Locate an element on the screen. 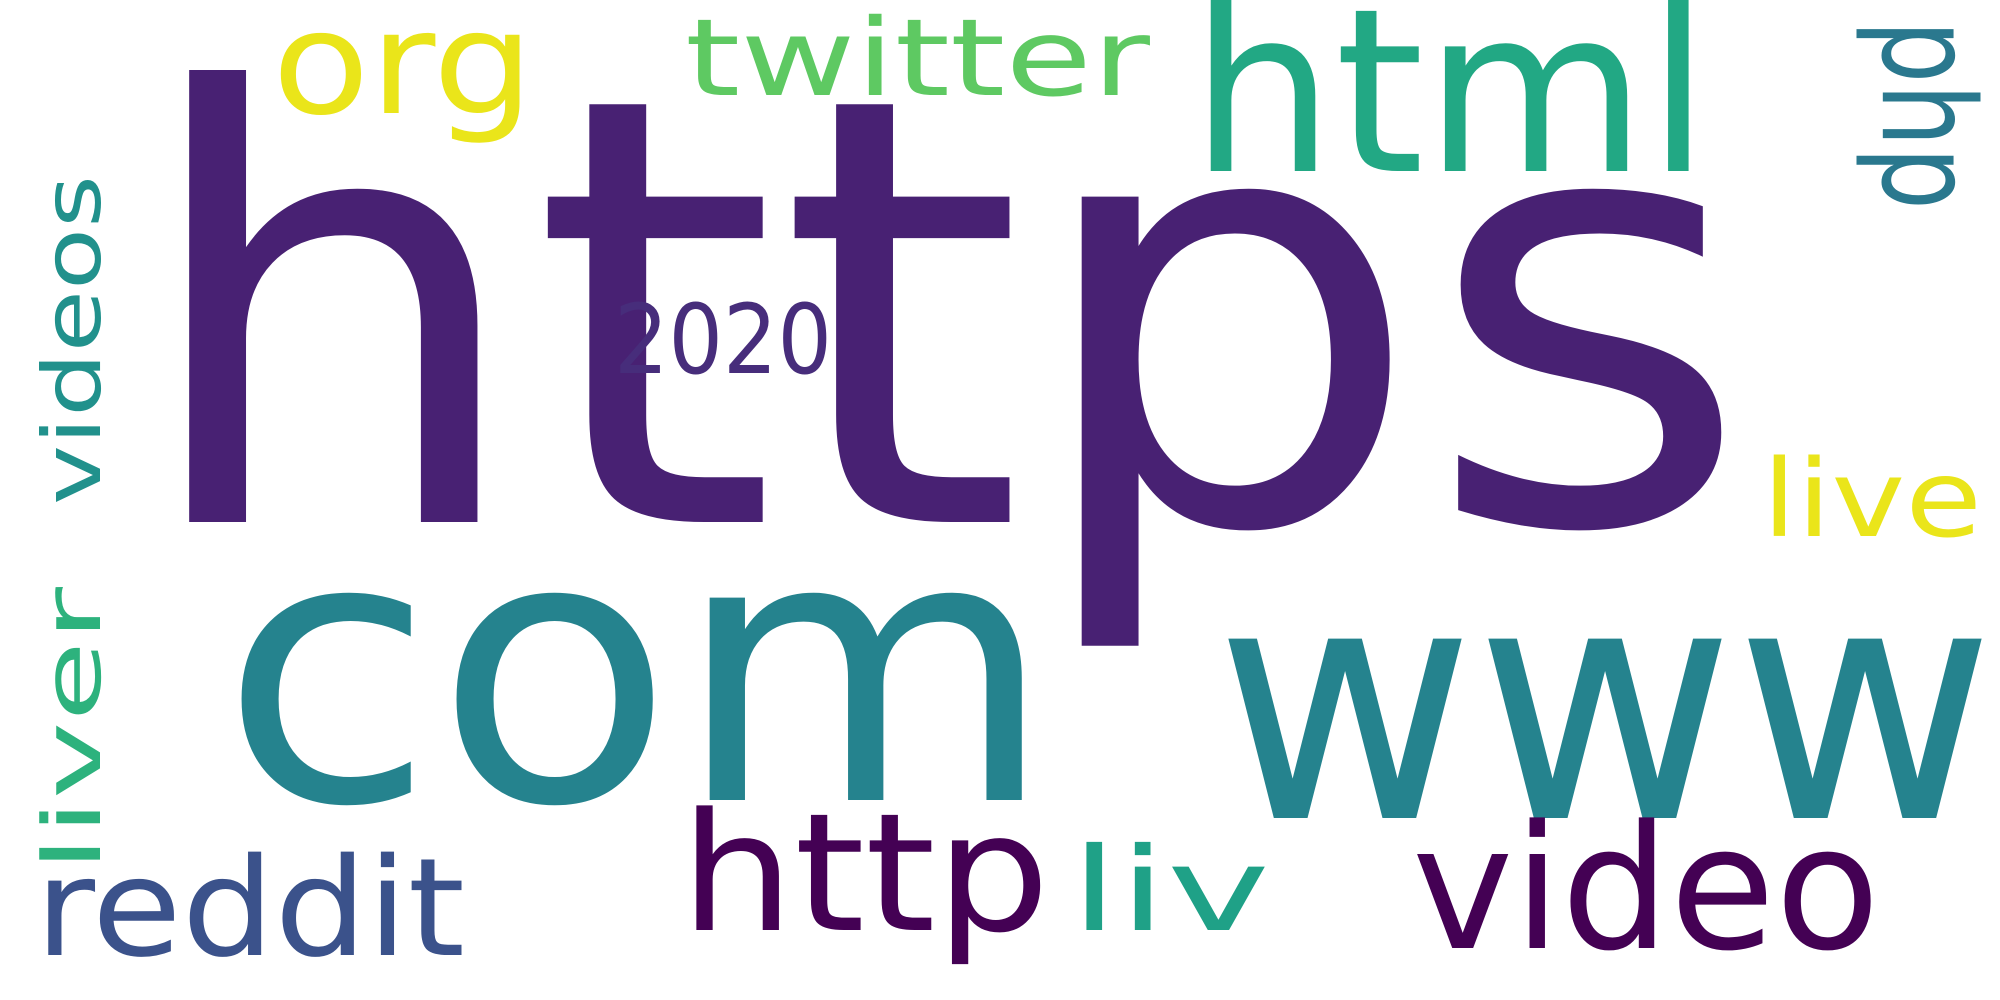 Image resolution: width=2000 pixels, height=1000 pixels. word-http: http is located at coordinates (865, 873).